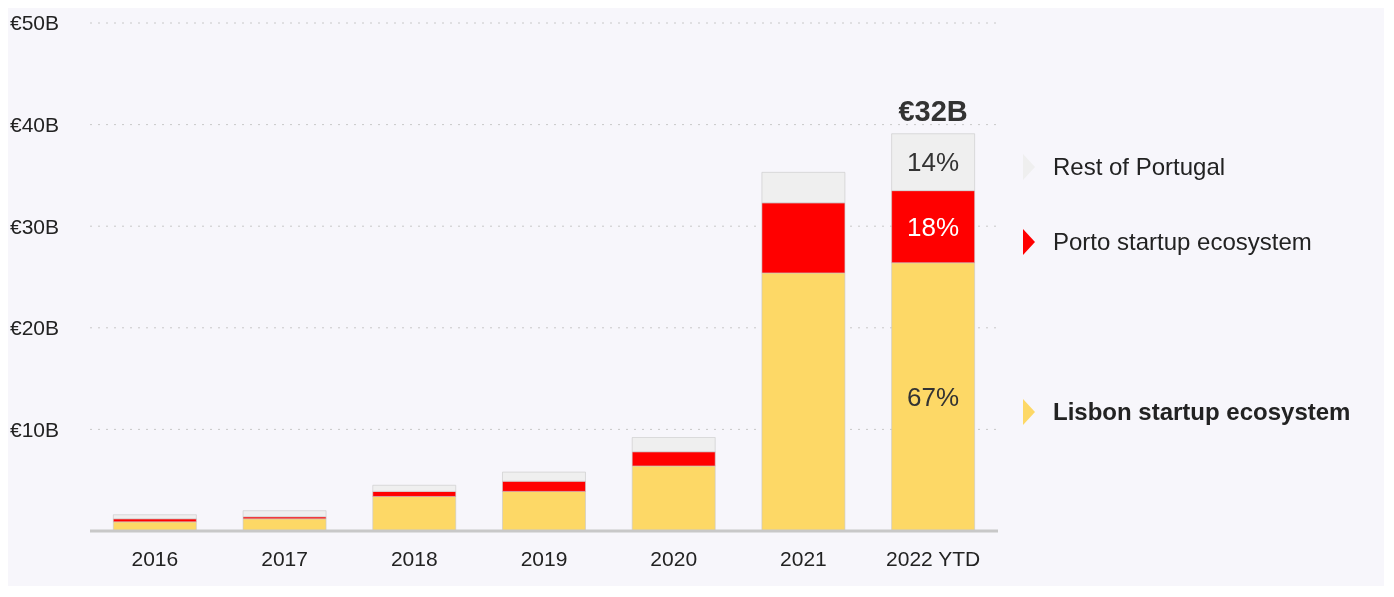  What do you see at coordinates (933, 226) in the screenshot?
I see `annotation: 18%` at bounding box center [933, 226].